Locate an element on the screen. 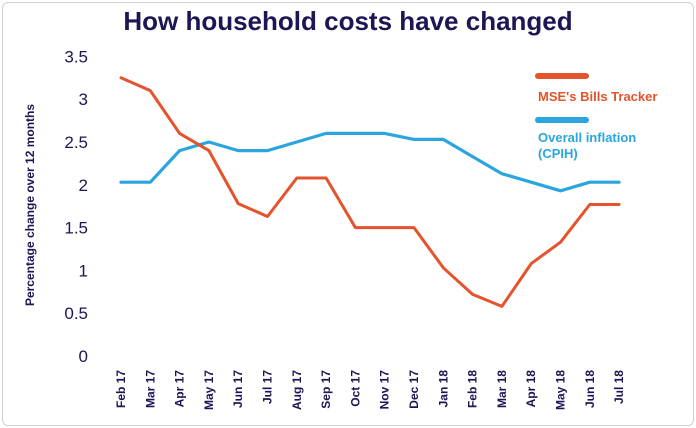 The image size is (696, 428). y-tick-label: 2.5 is located at coordinates (76, 142).